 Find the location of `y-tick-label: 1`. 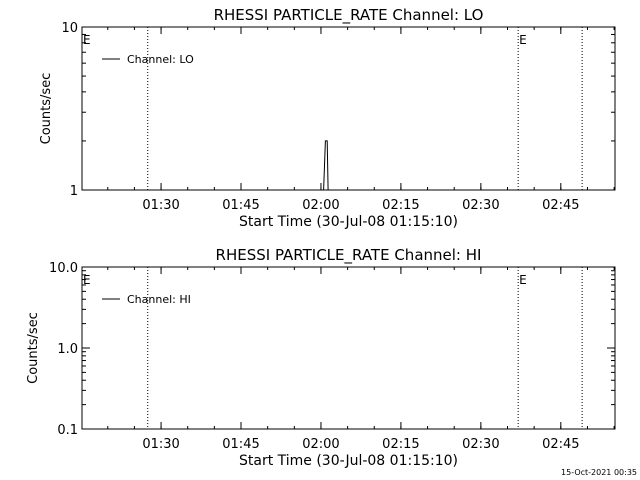

y-tick-label: 1 is located at coordinates (74, 191).